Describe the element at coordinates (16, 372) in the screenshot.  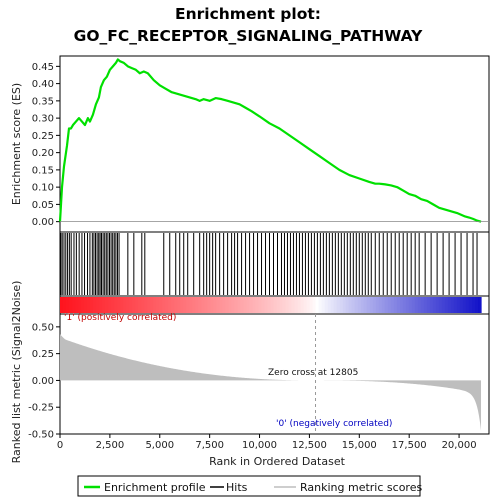
I see `y-axis-label-metric: Ranked list metric (Signal2Noise)` at that location.